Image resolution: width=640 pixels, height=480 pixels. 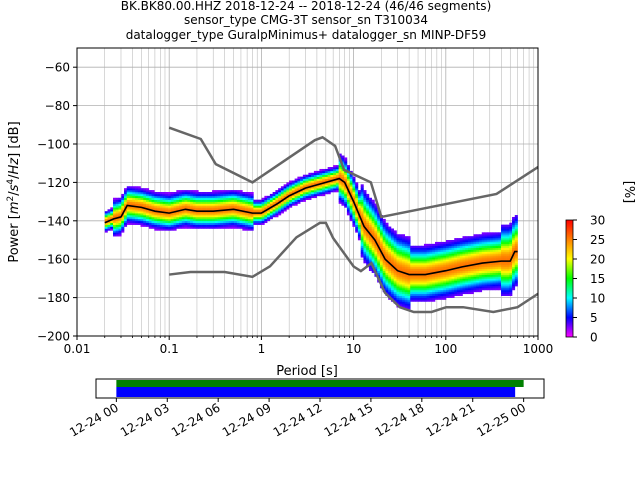 What do you see at coordinates (320, 383) in the screenshot?
I see `timeline-green-bar` at bounding box center [320, 383].